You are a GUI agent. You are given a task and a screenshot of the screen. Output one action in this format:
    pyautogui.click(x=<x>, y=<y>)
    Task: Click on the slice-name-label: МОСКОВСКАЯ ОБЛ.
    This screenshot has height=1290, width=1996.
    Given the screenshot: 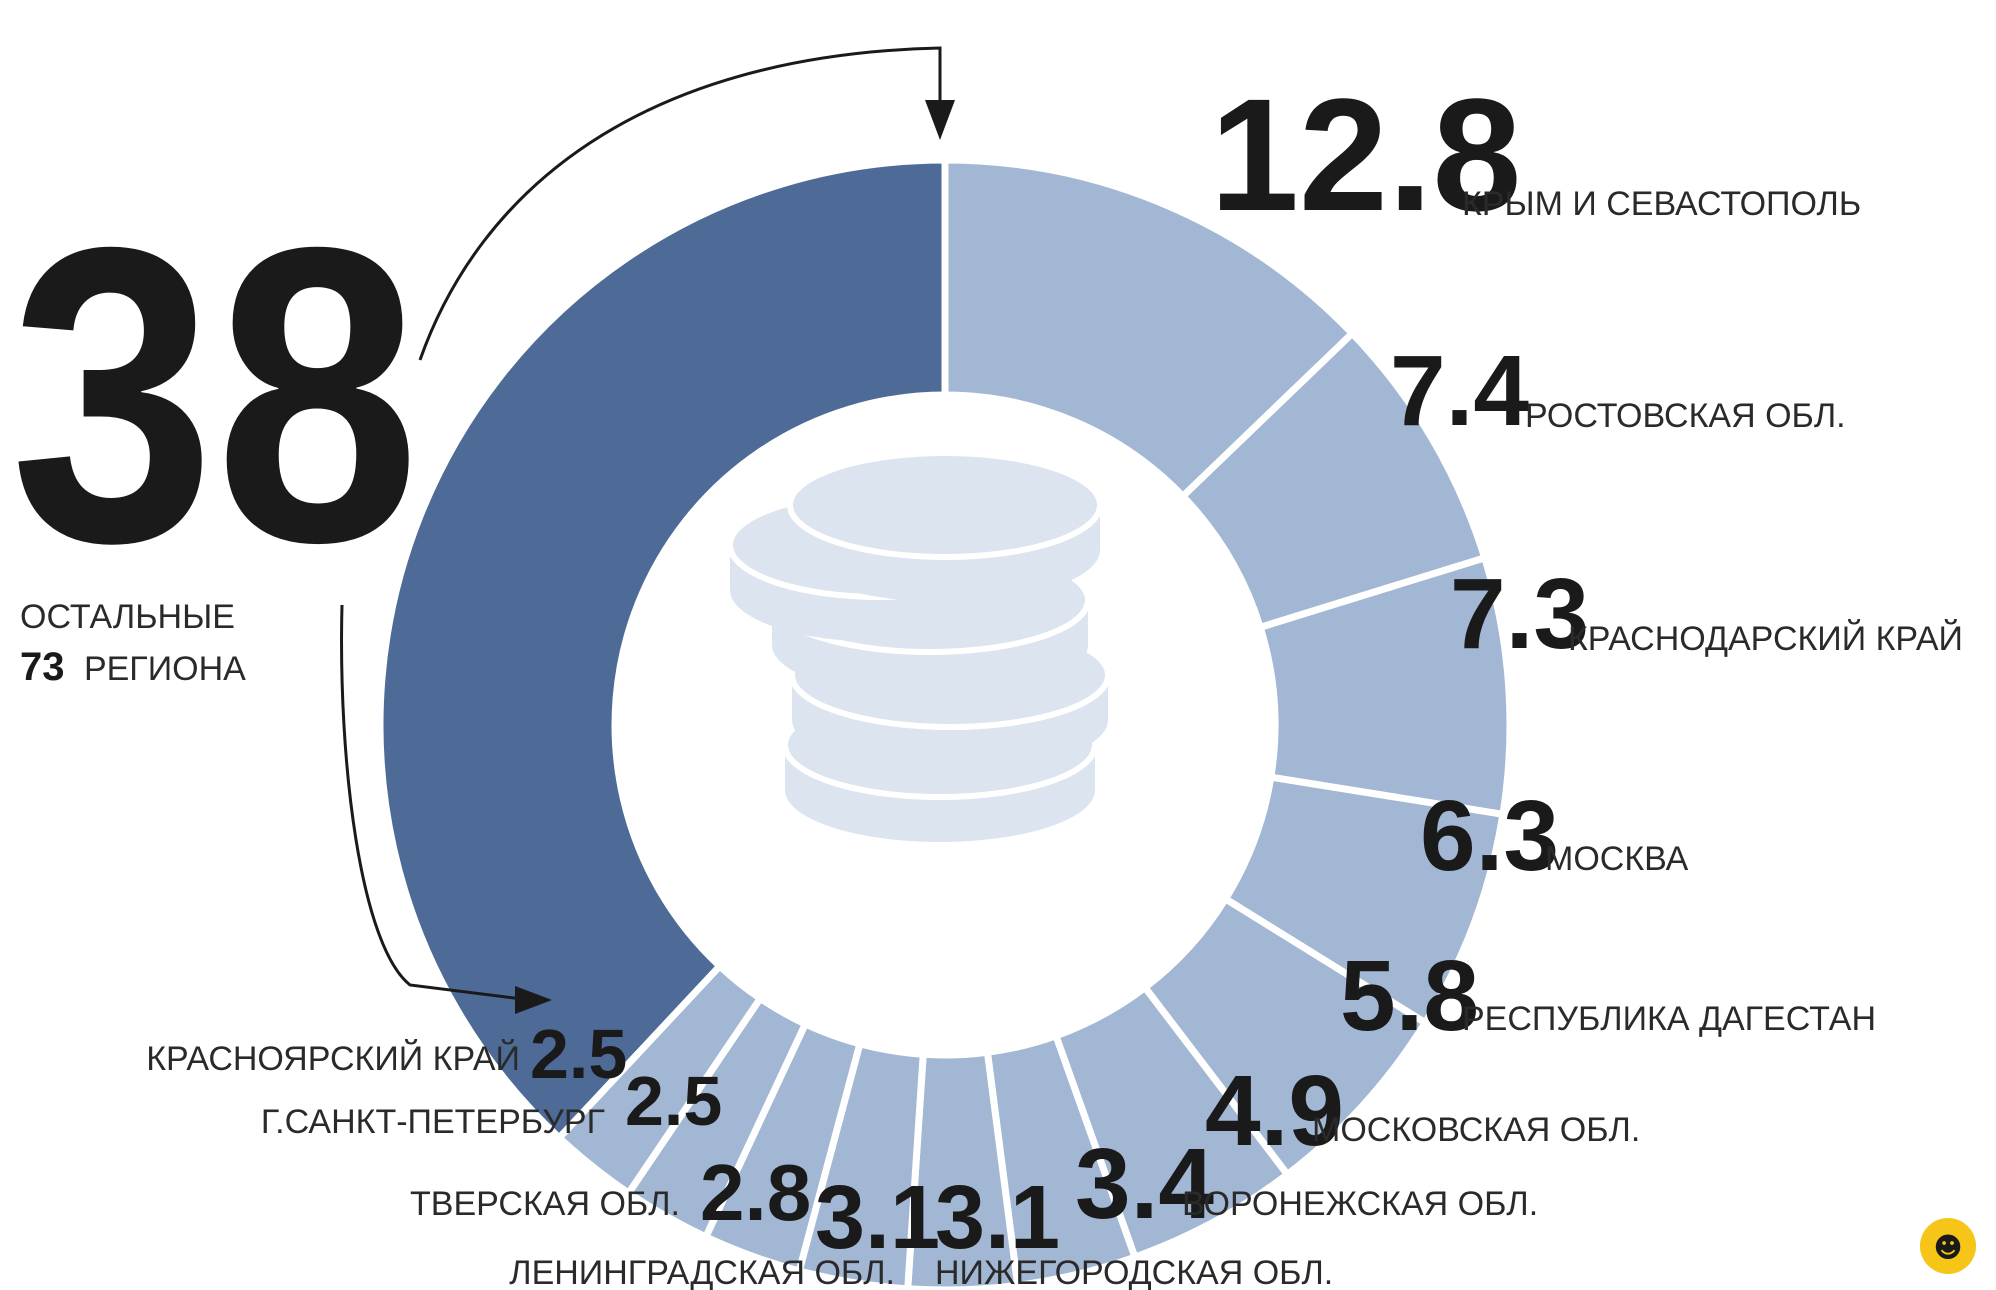 What is the action you would take?
    pyautogui.click(x=1476, y=1130)
    